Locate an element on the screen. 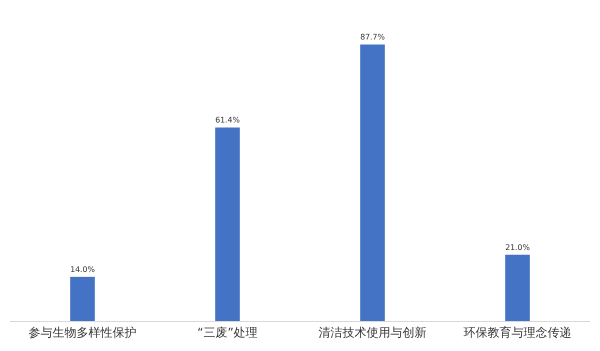 The height and width of the screenshot is (351, 600). x-tick-label: 参与生物多样性保护 is located at coordinates (82, 332).